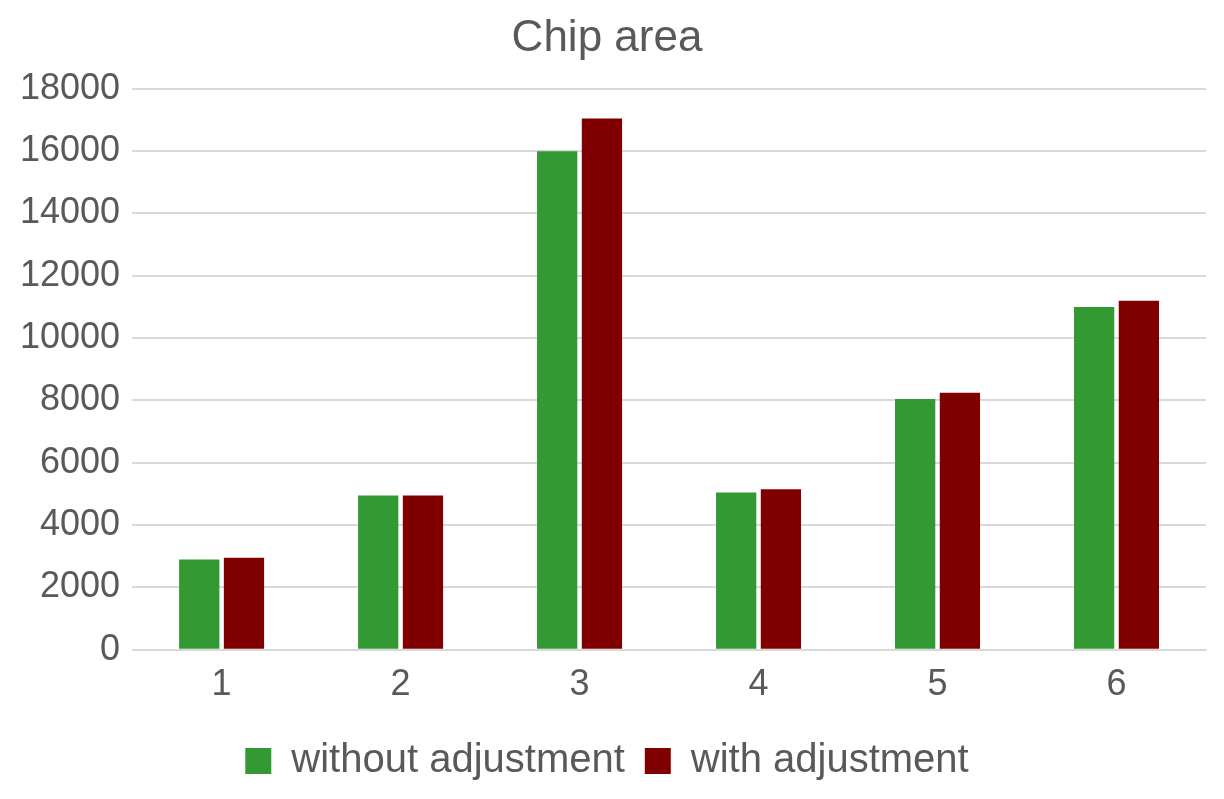  Describe the element at coordinates (937, 683) in the screenshot. I see `x-tick-label: 5` at that location.